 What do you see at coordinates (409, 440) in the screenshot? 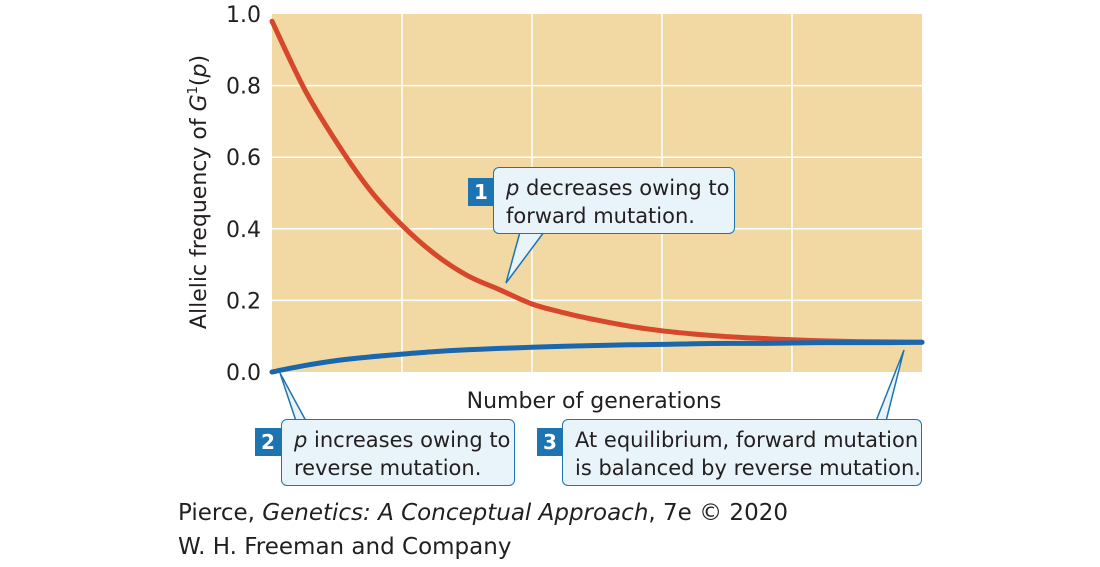
I see `callout-2-line1: increases owing to` at bounding box center [409, 440].